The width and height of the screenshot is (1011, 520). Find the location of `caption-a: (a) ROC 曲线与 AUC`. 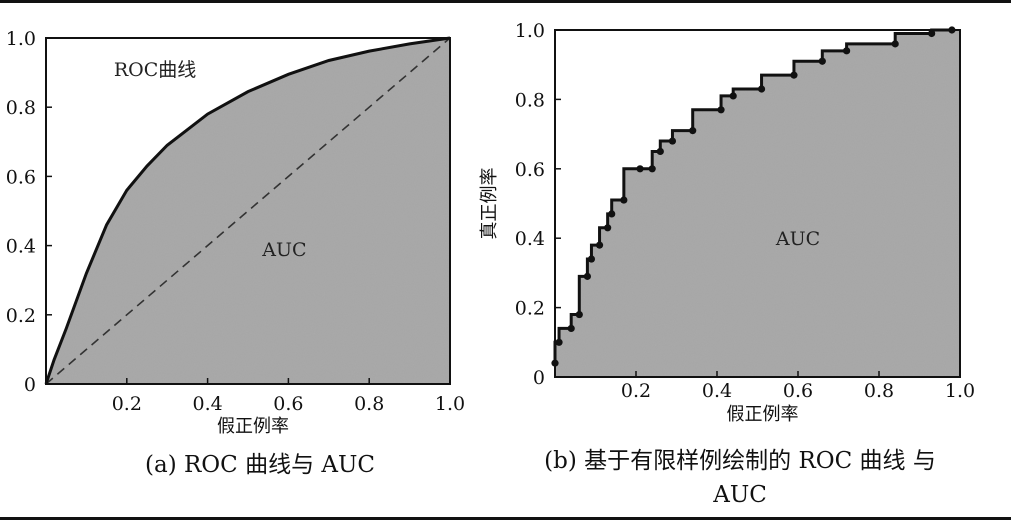

caption-a: (a) ROC 曲线与 AUC is located at coordinates (260, 465).